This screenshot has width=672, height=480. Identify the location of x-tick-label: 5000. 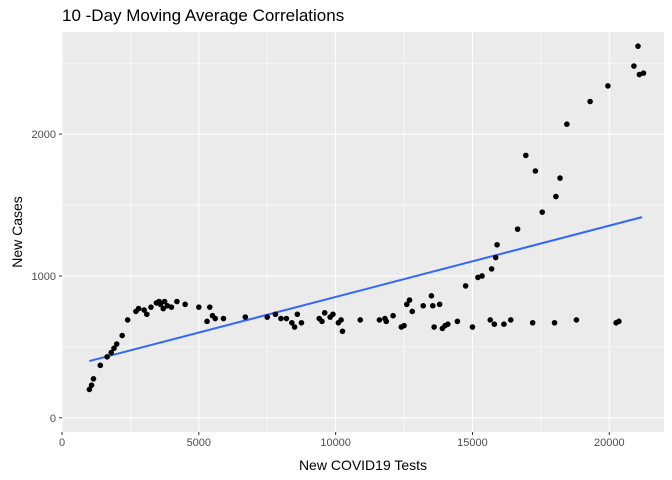
(199, 443).